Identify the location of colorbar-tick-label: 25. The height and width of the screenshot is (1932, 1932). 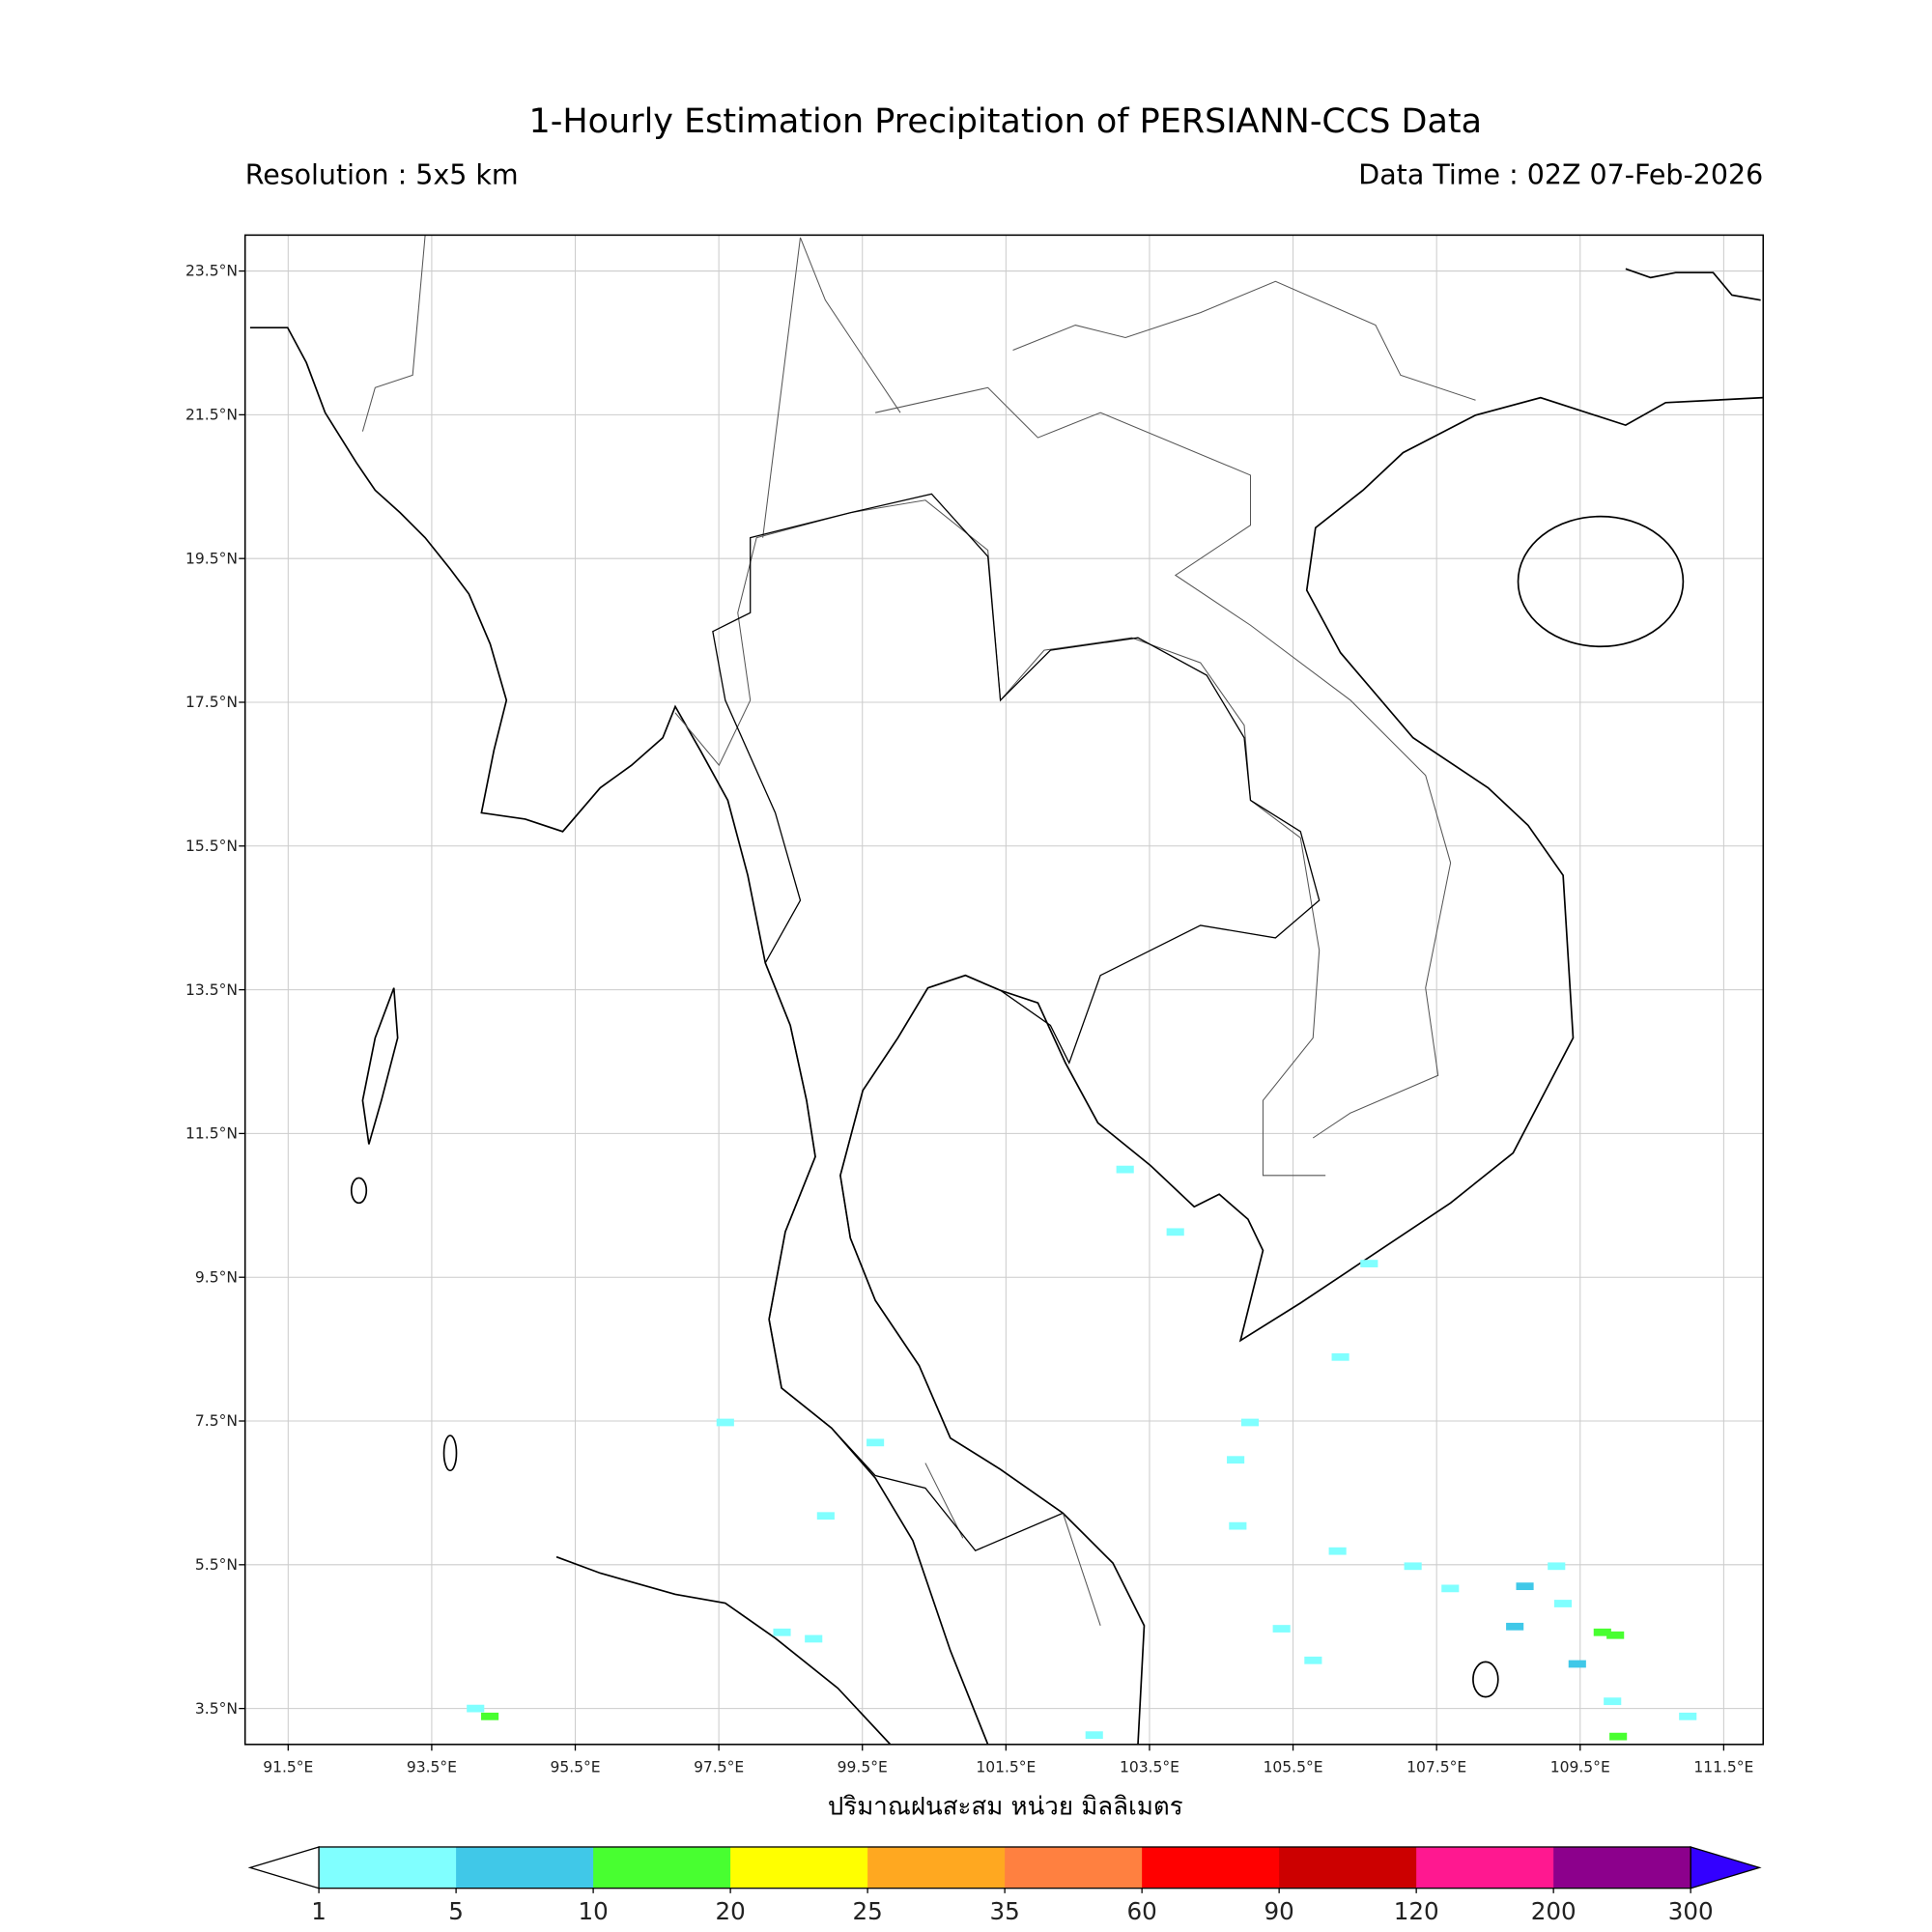
(867, 1911).